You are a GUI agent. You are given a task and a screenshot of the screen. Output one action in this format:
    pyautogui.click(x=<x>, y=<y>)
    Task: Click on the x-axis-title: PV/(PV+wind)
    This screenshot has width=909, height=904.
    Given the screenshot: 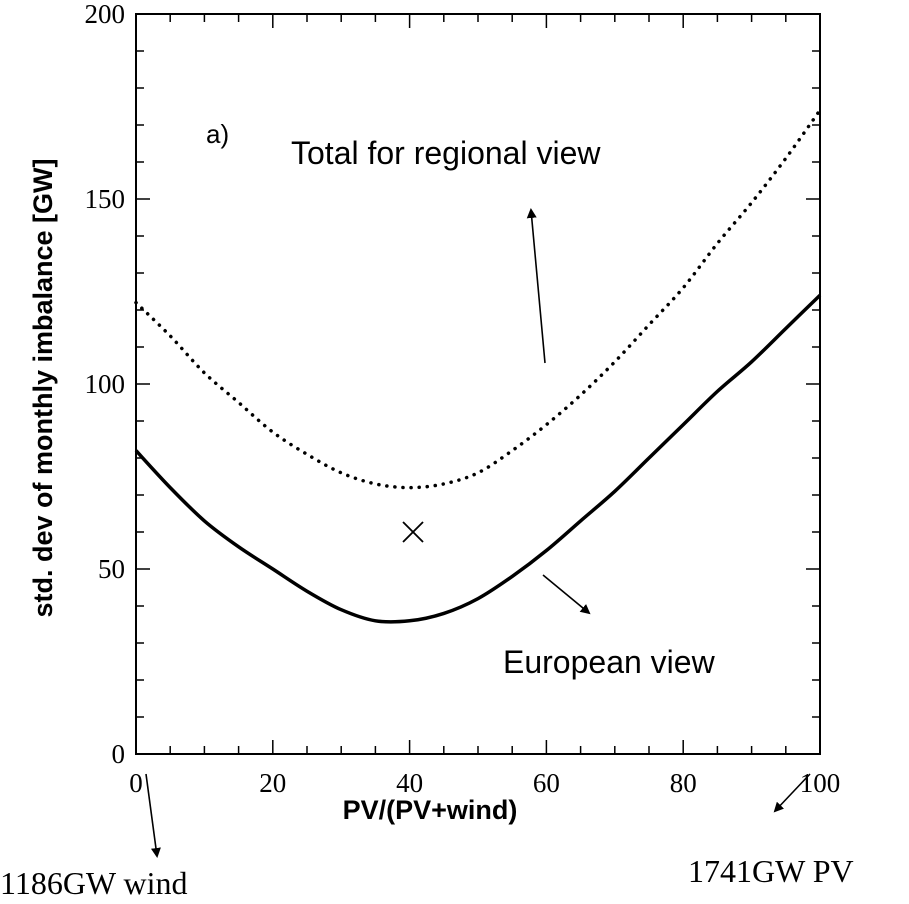 What is the action you would take?
    pyautogui.click(x=430, y=810)
    